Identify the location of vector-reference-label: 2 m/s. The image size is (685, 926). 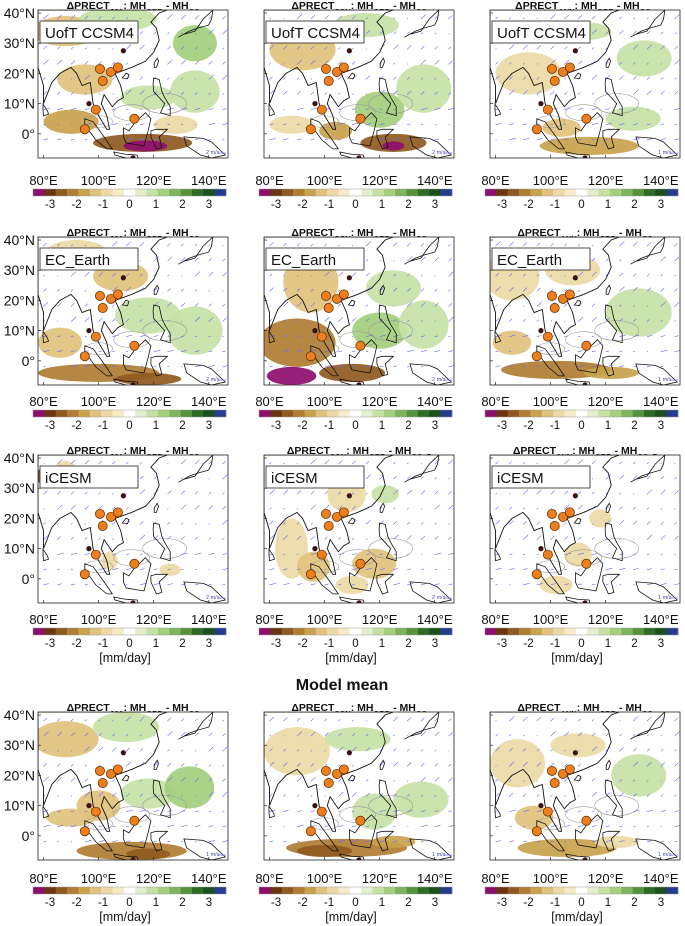
(213, 380).